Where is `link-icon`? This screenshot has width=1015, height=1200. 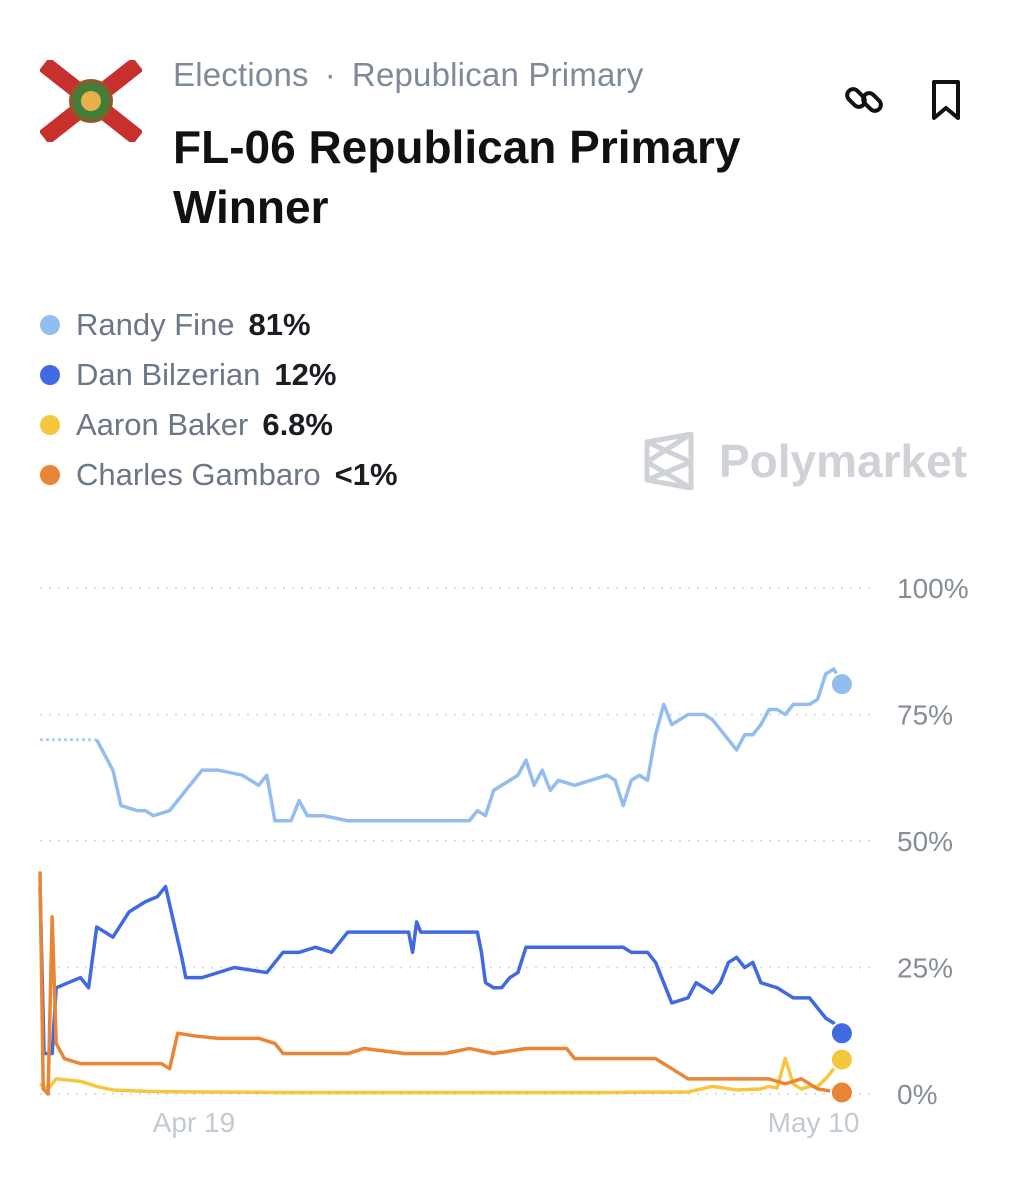 link-icon is located at coordinates (864, 100).